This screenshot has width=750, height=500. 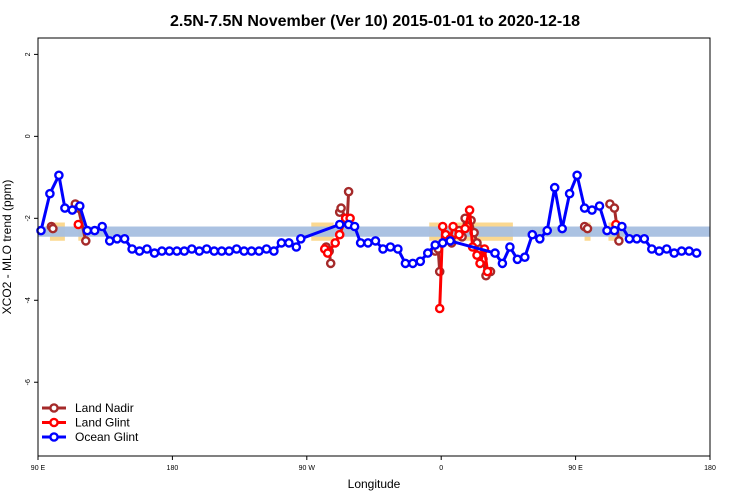 What do you see at coordinates (107, 437) in the screenshot?
I see `legend-label: Ocean Glint` at bounding box center [107, 437].